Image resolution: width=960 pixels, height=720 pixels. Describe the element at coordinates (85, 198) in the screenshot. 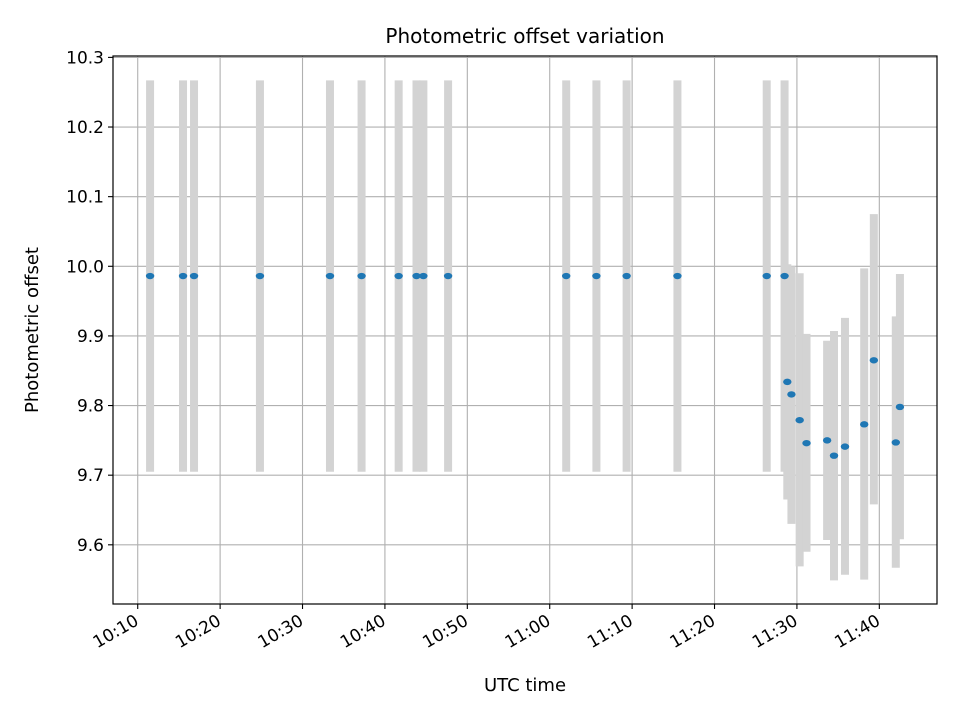

I see `y-tick-label: 10.1` at that location.